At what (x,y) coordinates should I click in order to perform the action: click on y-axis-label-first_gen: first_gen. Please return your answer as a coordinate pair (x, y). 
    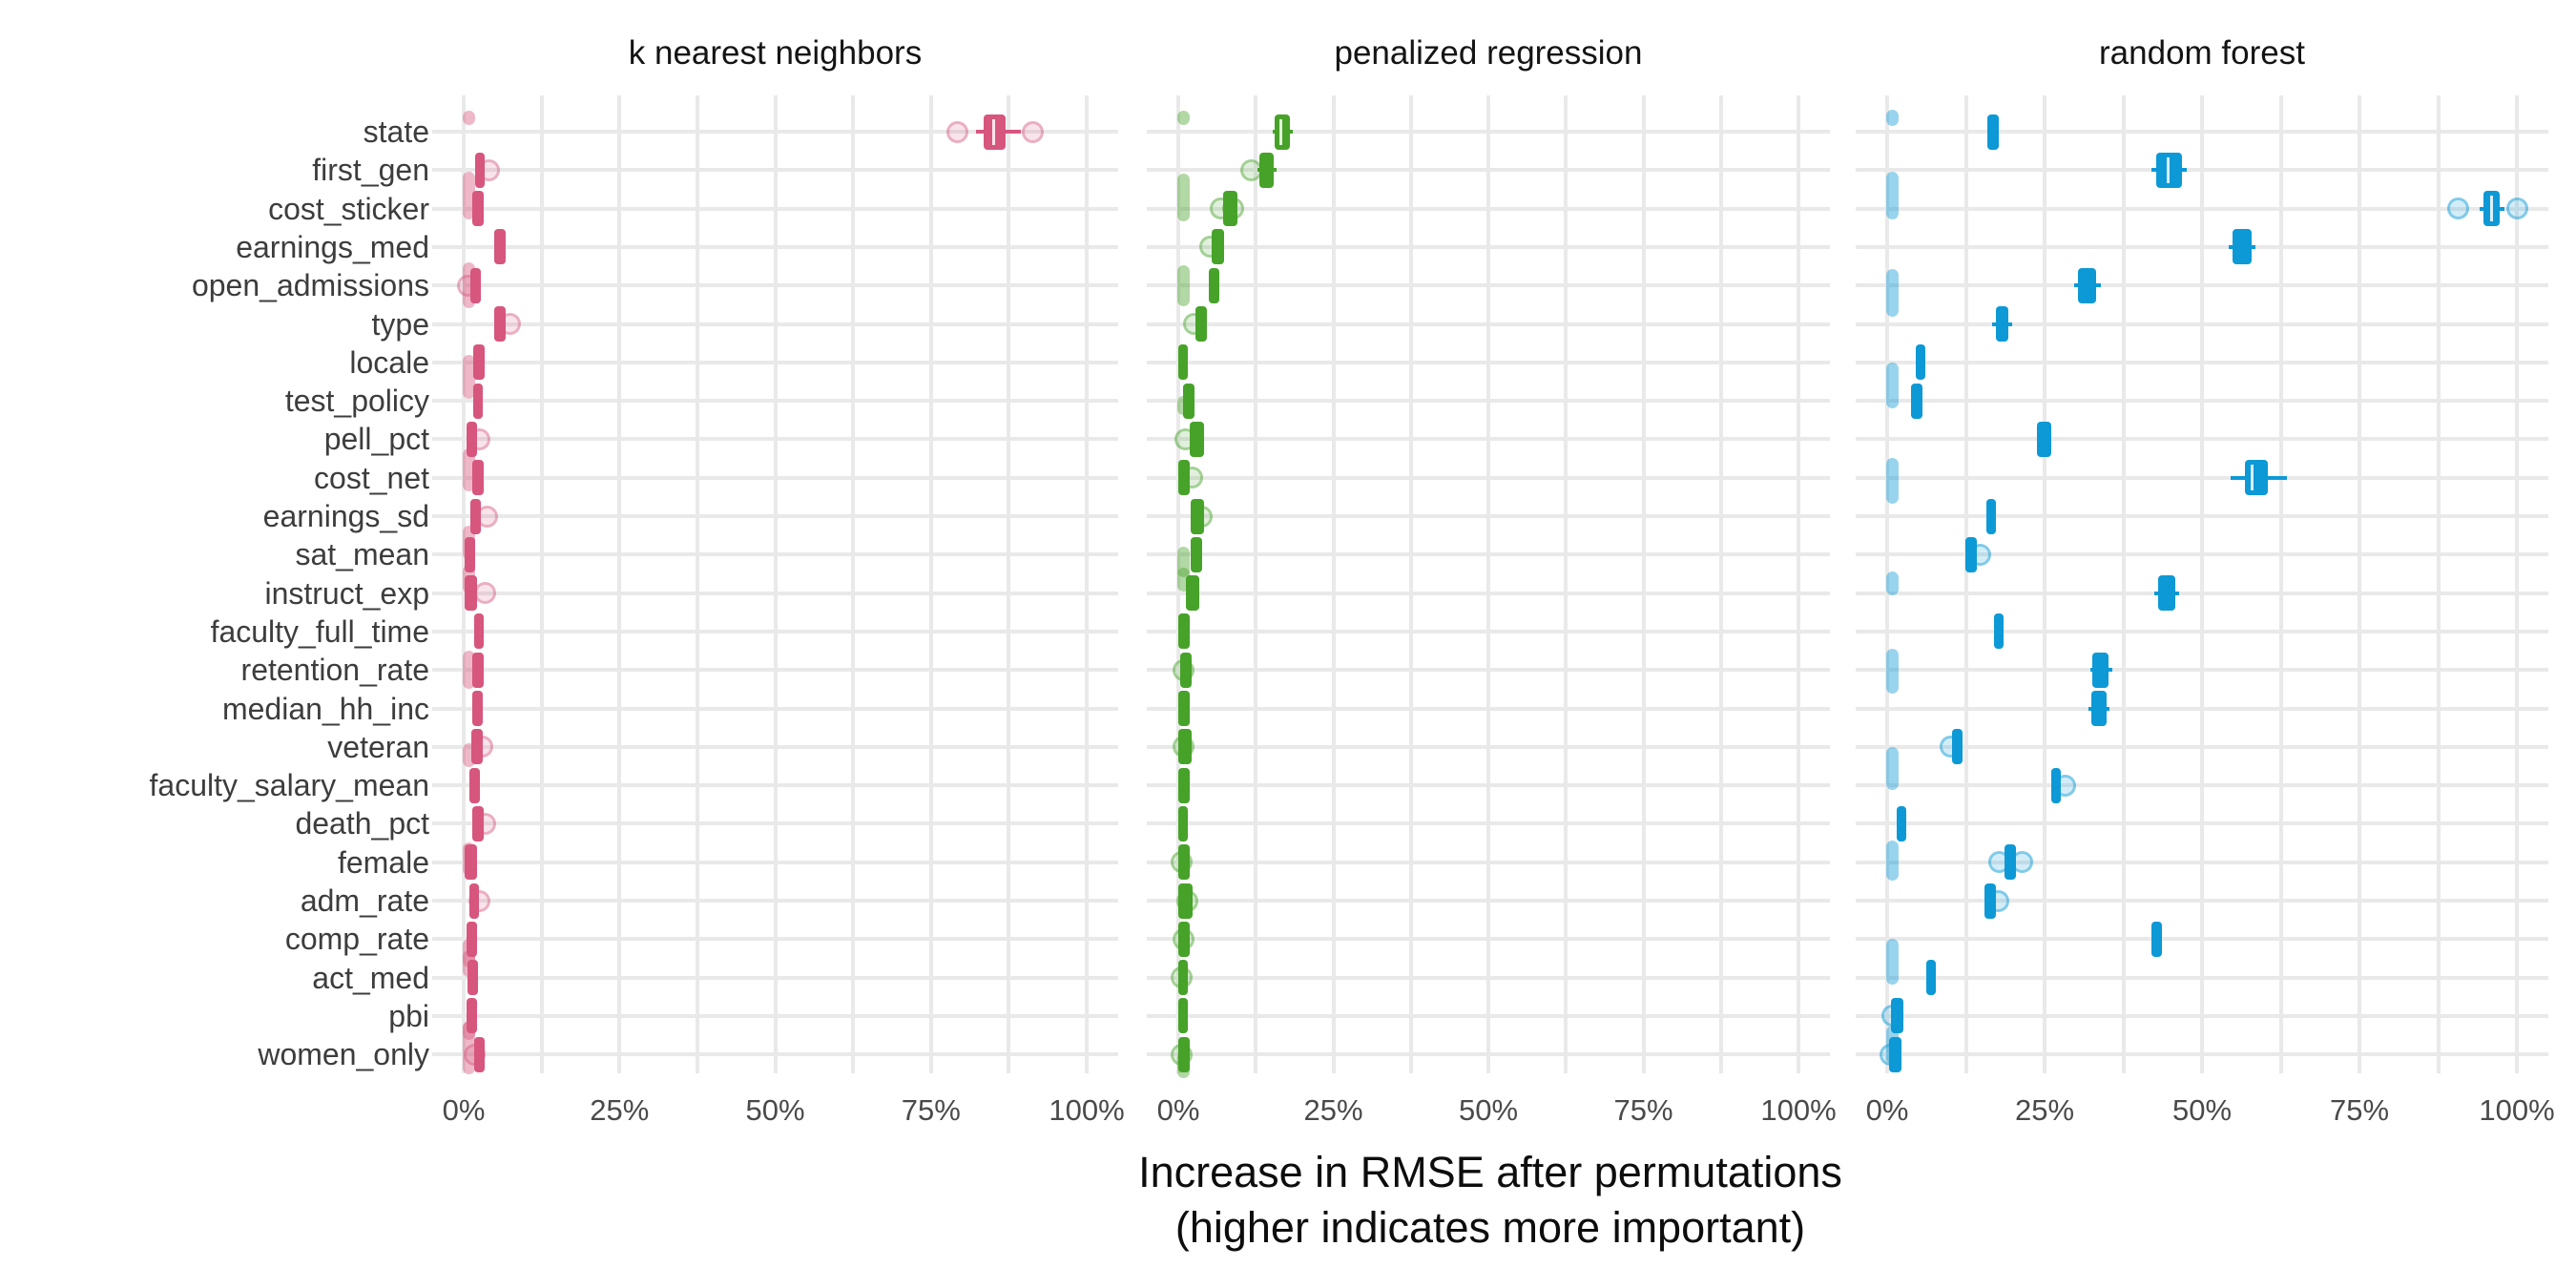
    Looking at the image, I should click on (370, 170).